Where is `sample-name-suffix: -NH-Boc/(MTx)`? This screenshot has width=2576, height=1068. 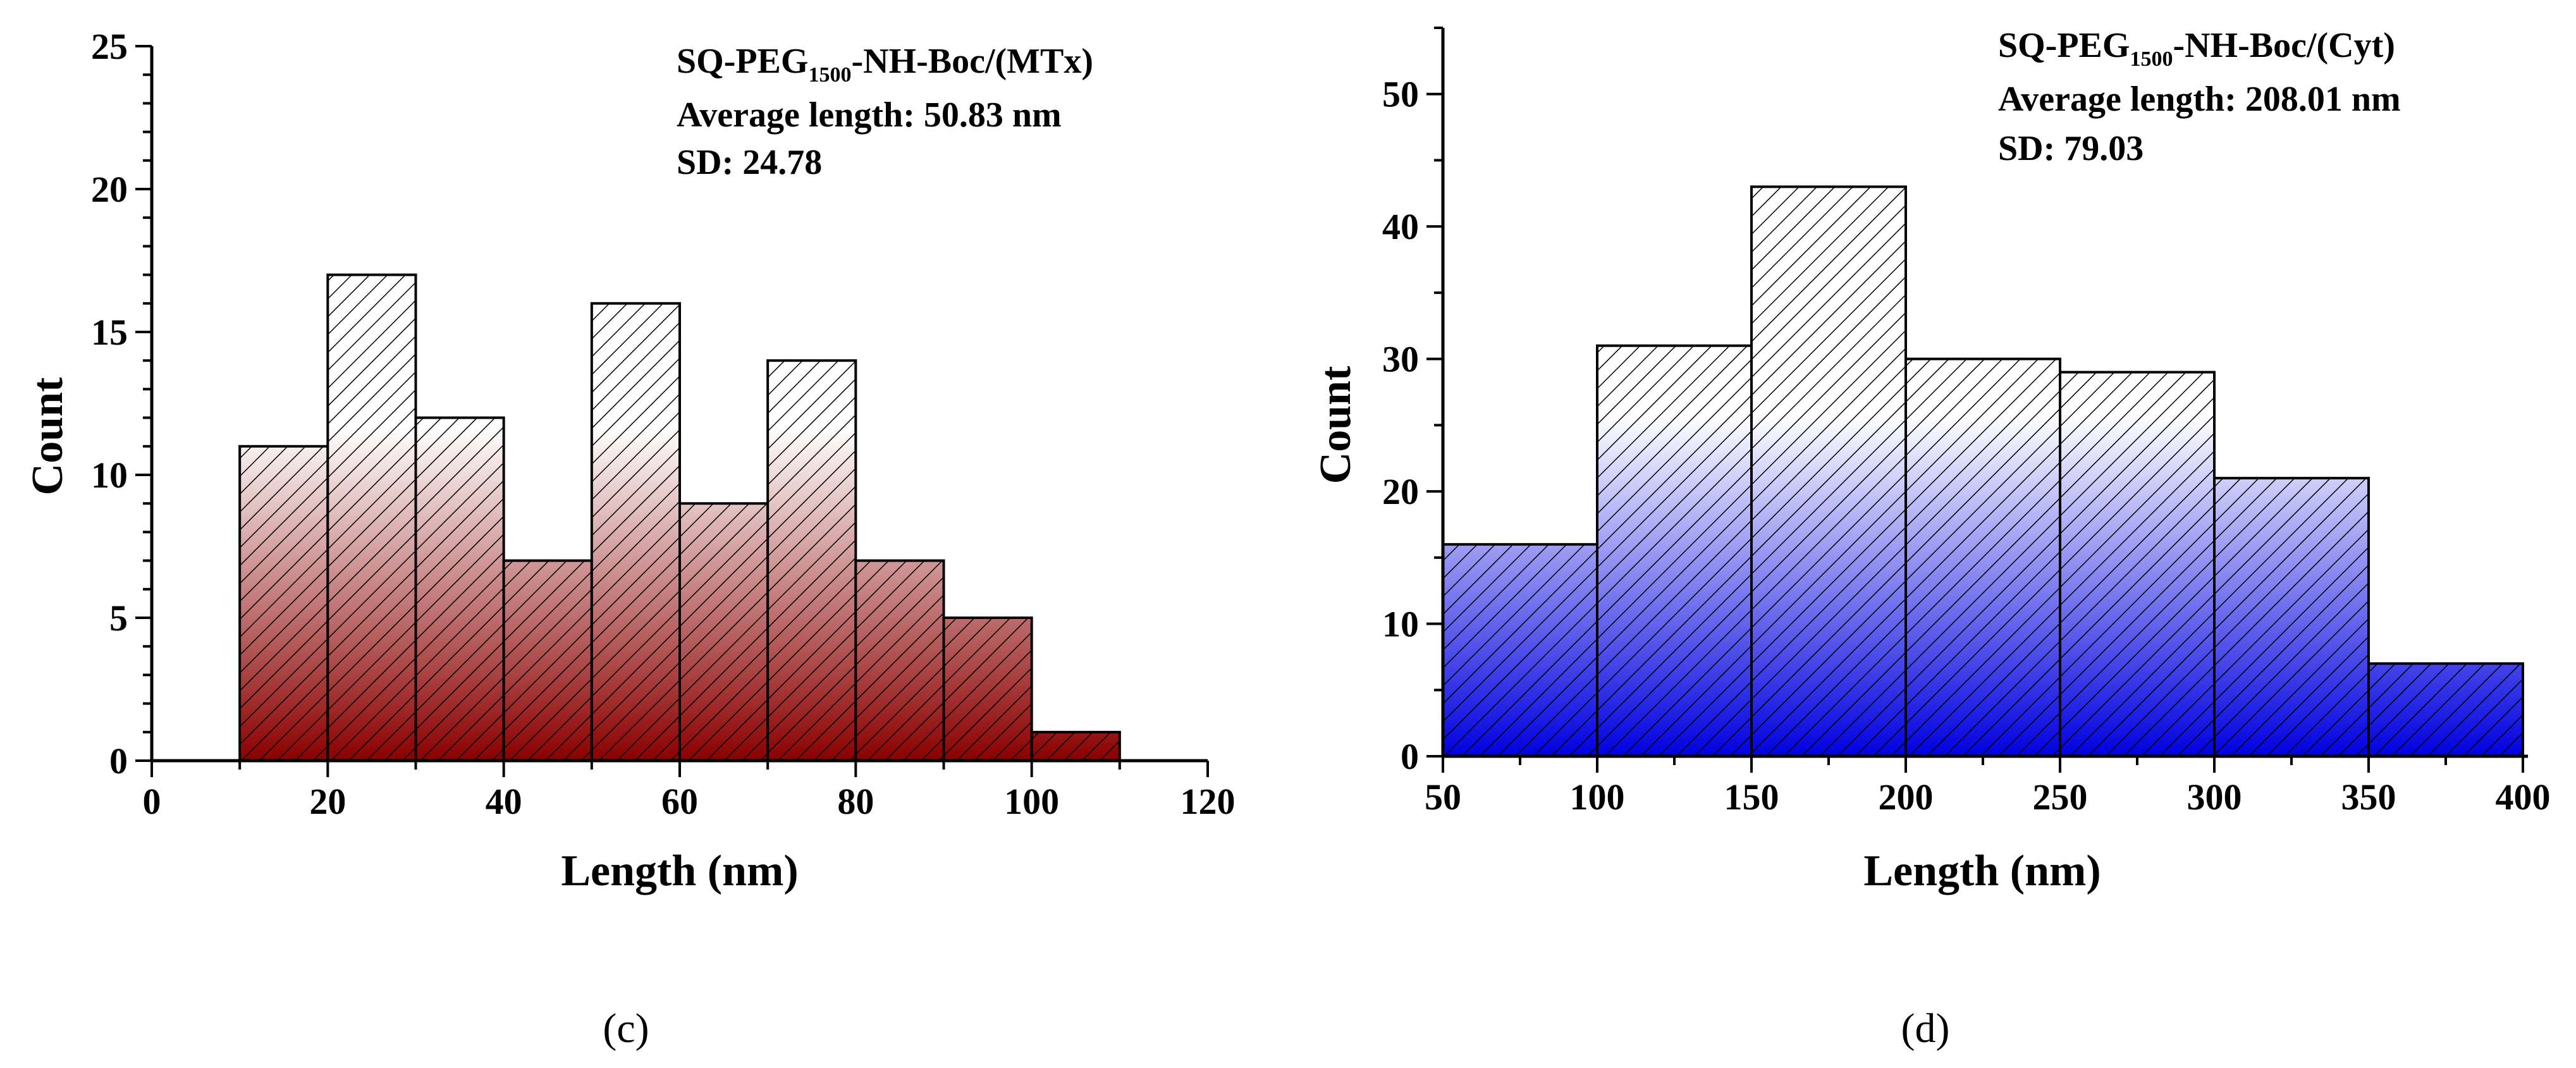
sample-name-suffix: -NH-Boc/(MTx) is located at coordinates (972, 62).